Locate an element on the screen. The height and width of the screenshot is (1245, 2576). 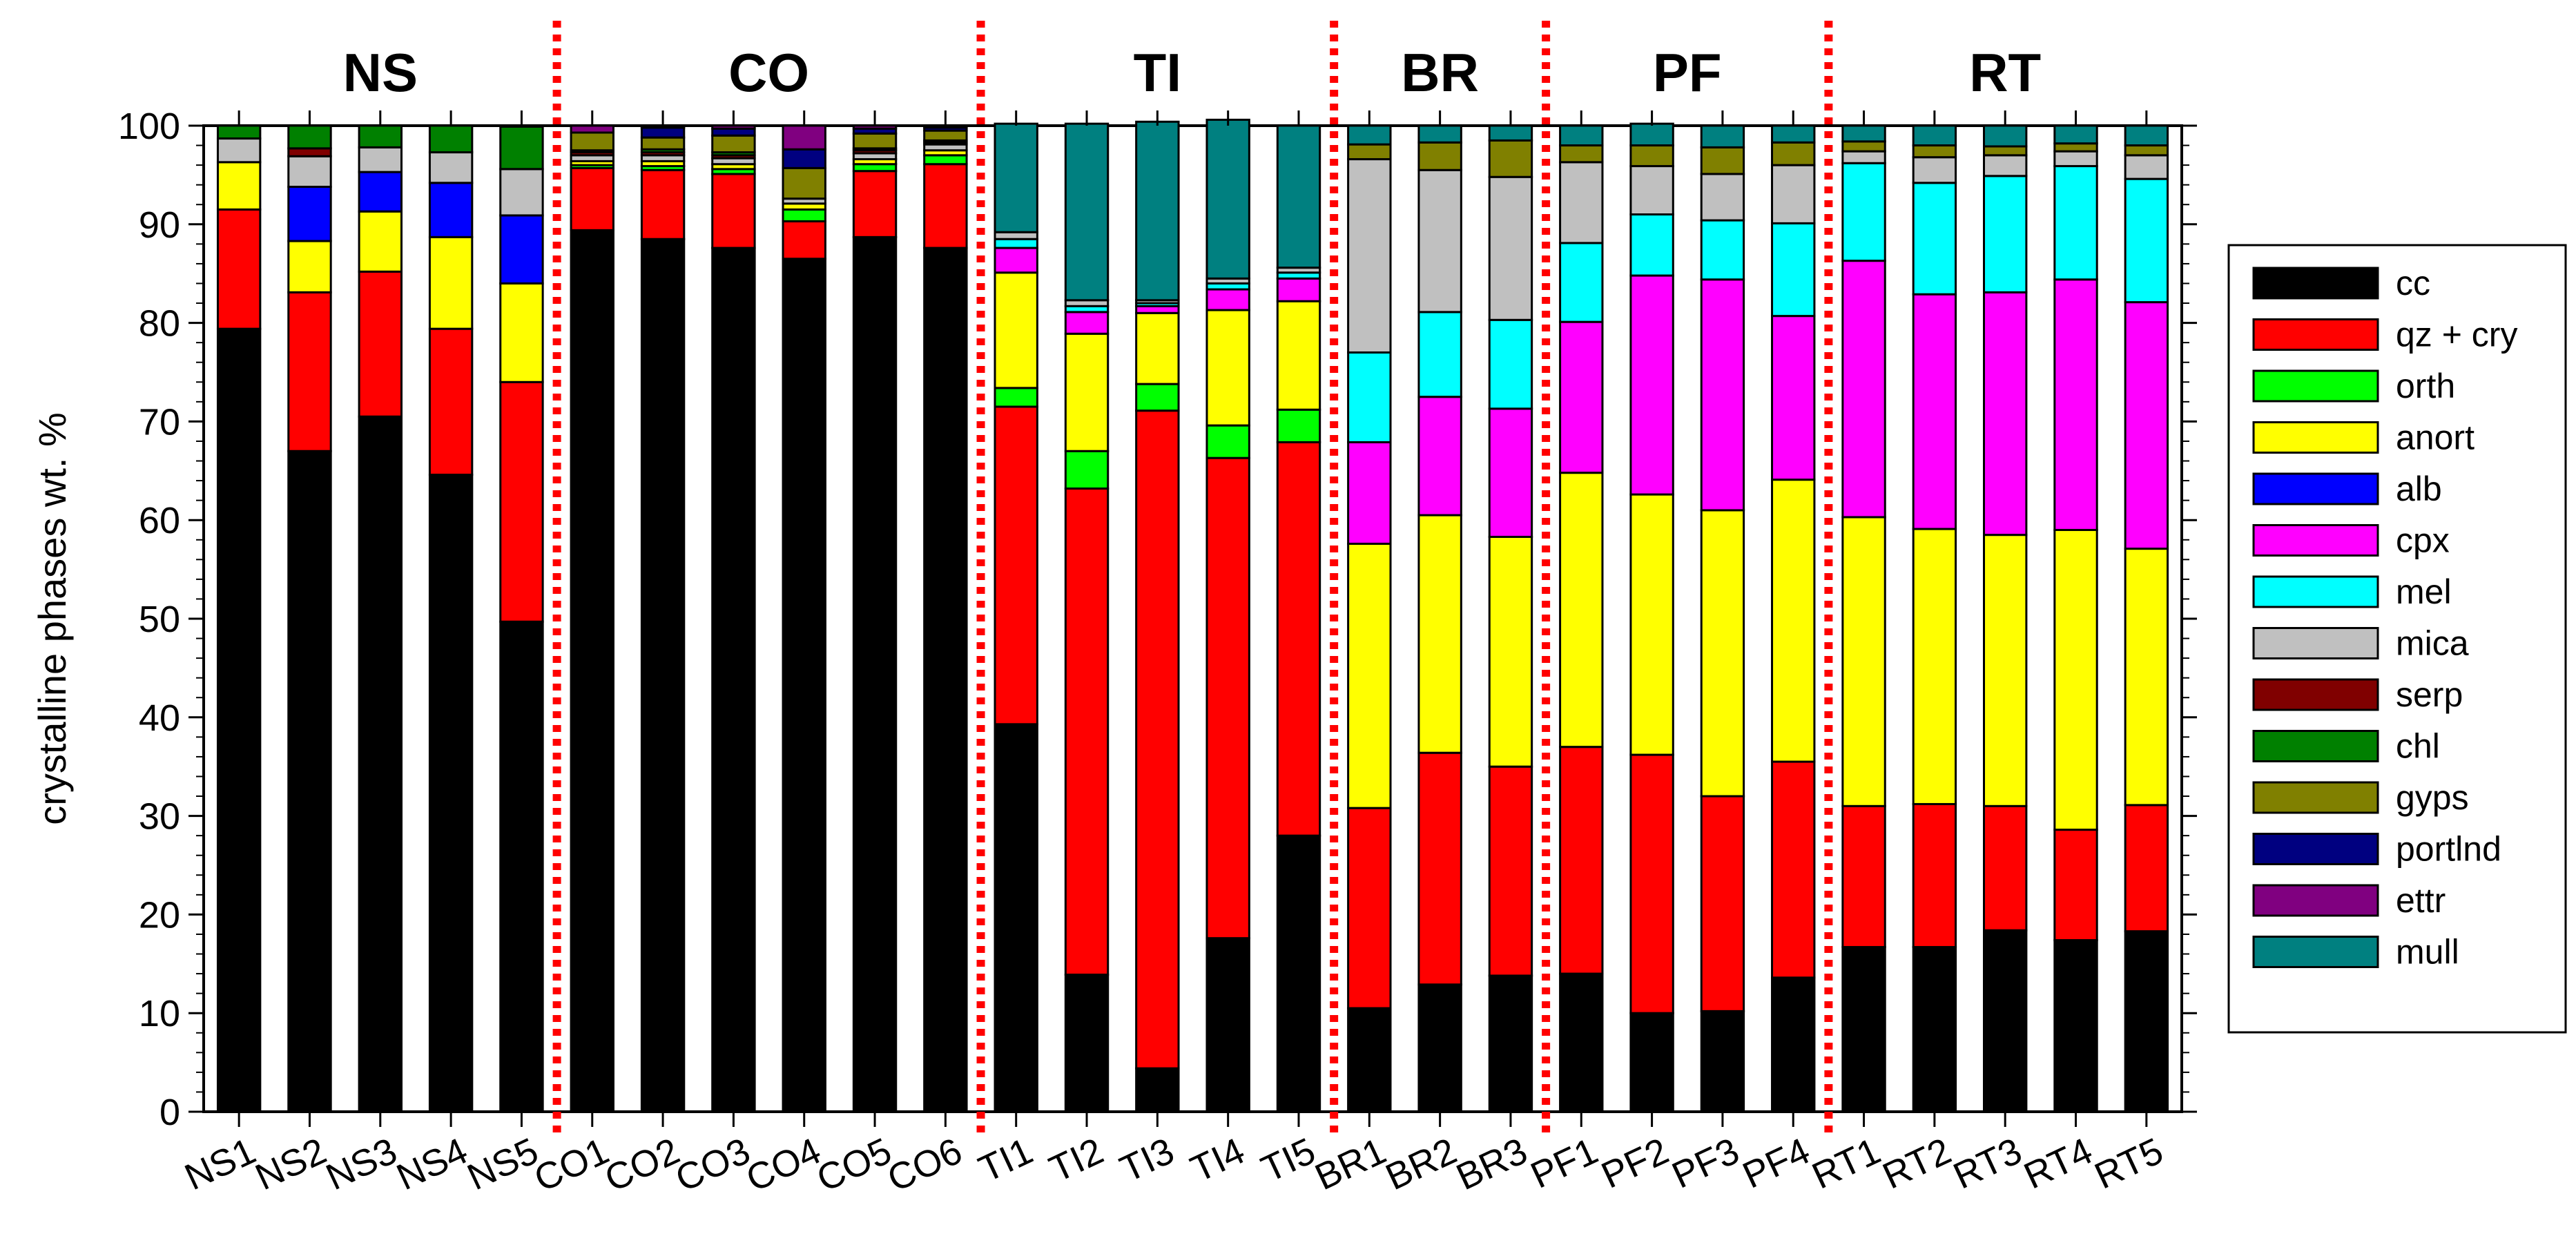
bar-segment-CO2-portlnd is located at coordinates (663, 132).